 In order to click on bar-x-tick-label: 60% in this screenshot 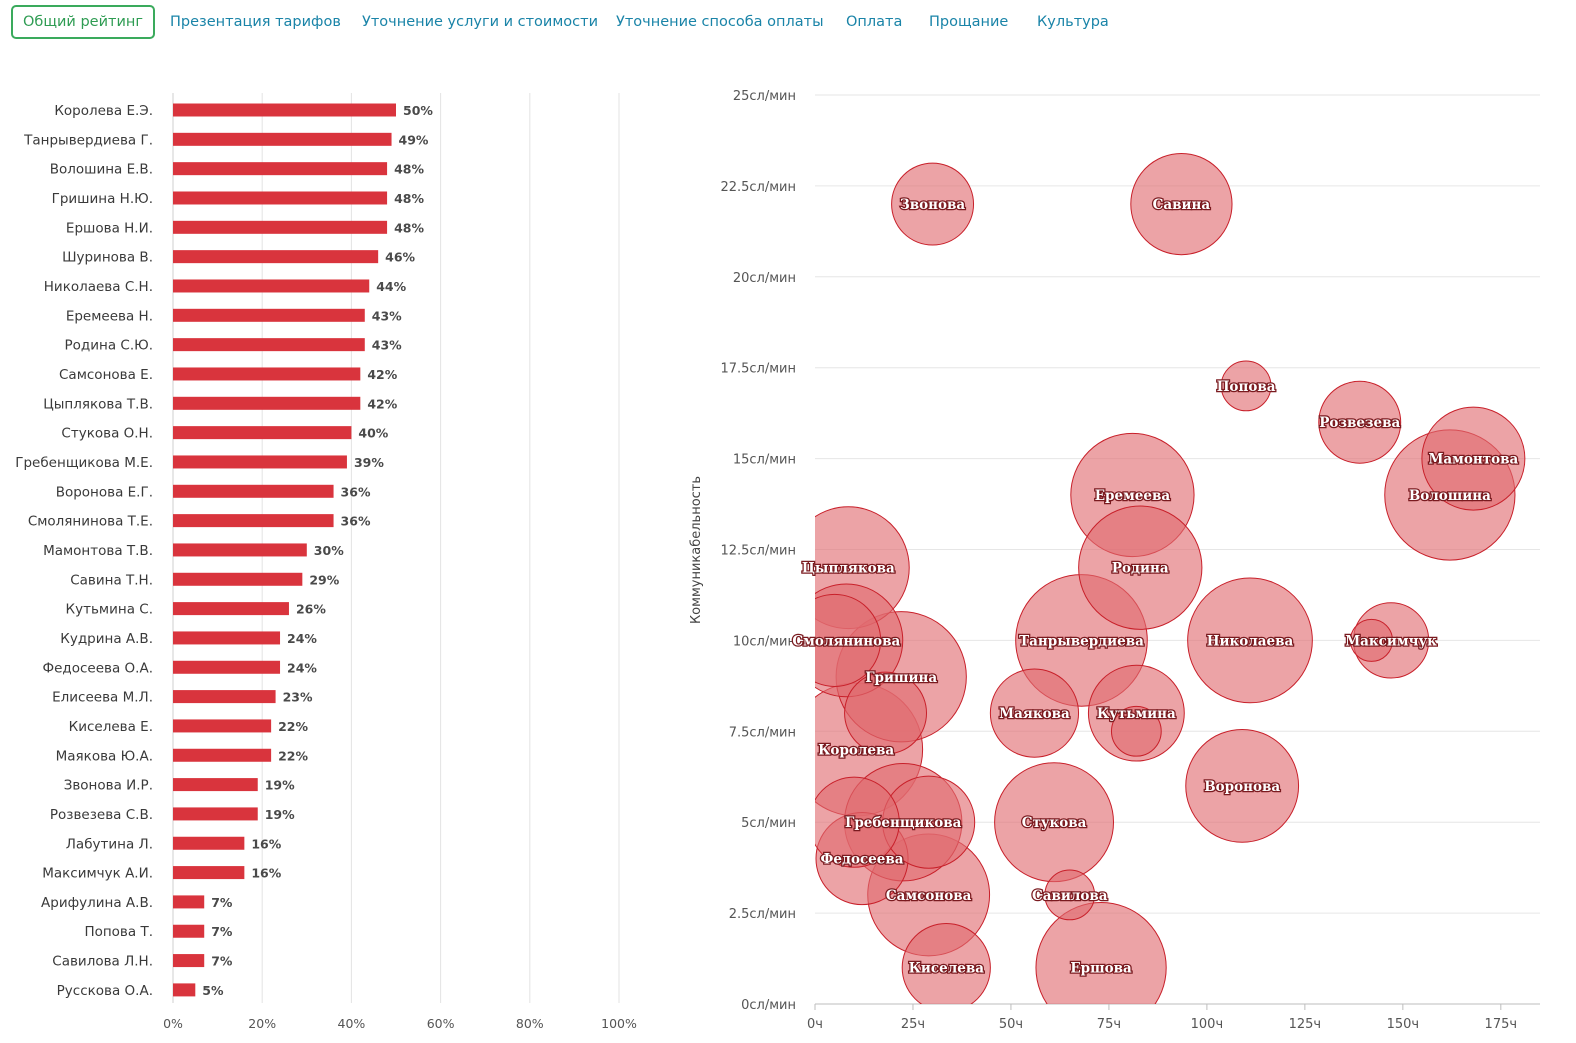, I will do `click(441, 1023)`.